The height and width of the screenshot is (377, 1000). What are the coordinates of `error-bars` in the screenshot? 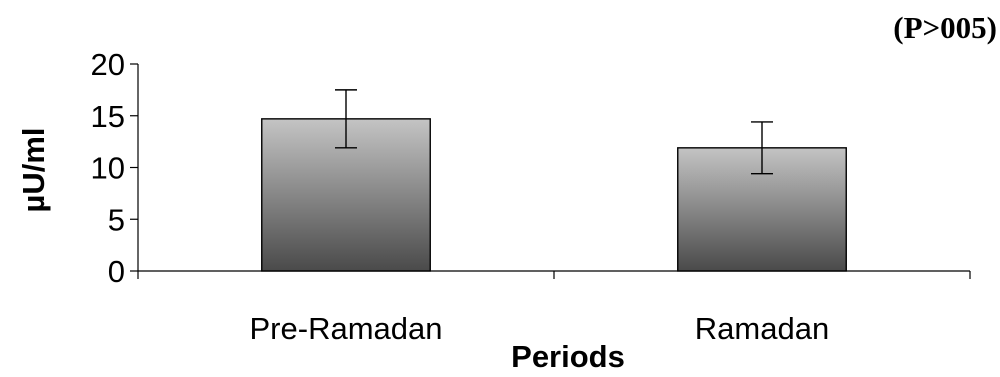 It's located at (554, 132).